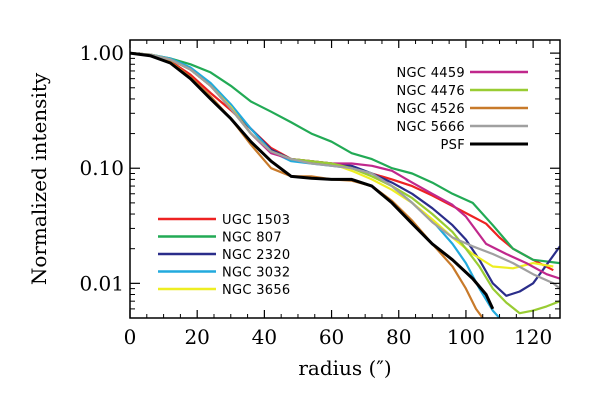 The width and height of the screenshot is (600, 400). What do you see at coordinates (431, 73) in the screenshot?
I see `legend-label: NGC 4459` at bounding box center [431, 73].